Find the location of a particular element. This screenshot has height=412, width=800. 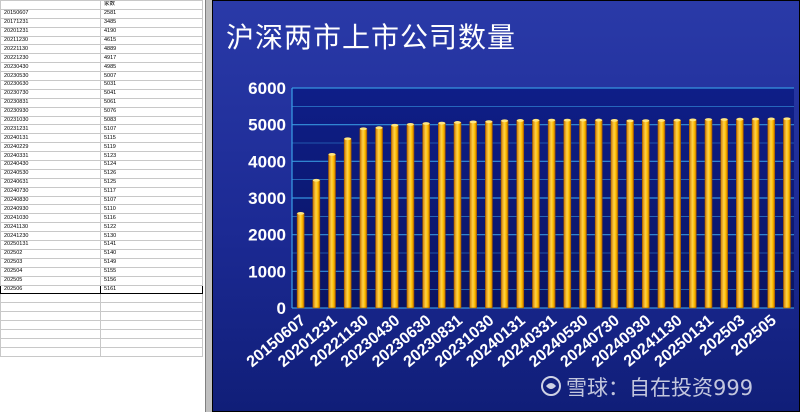

count-cell: 5124 is located at coordinates (151, 165).